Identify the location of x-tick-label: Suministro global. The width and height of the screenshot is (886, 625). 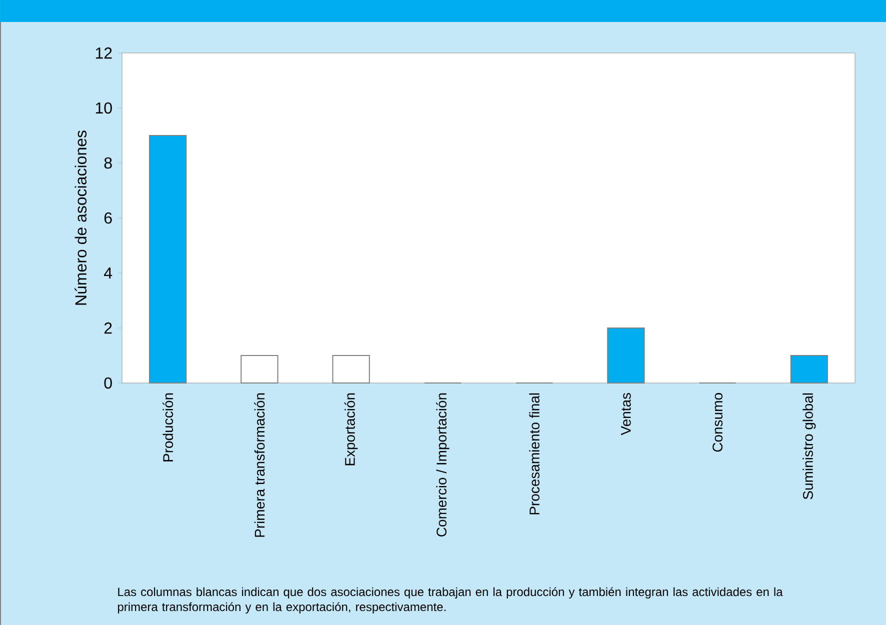
(809, 446).